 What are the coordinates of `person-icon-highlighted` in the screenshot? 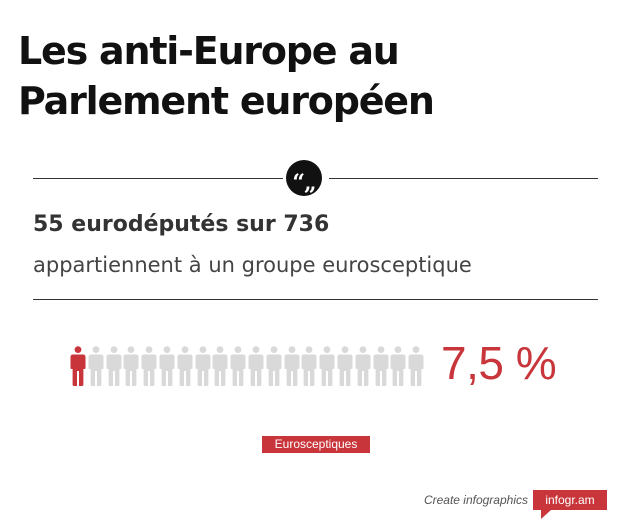 It's located at (78, 366).